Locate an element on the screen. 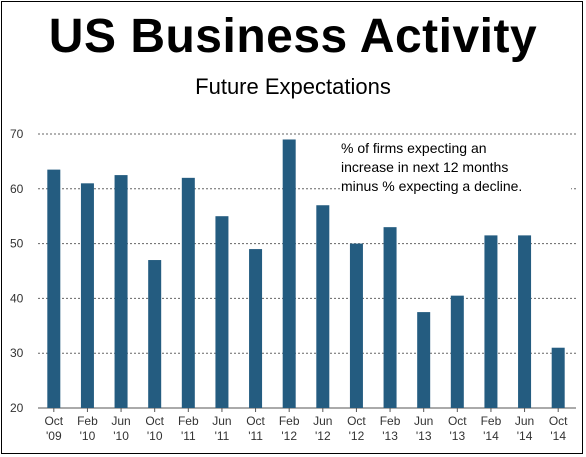 The width and height of the screenshot is (586, 457). annotation-line-2: increase in next 12 months is located at coordinates (425, 167).